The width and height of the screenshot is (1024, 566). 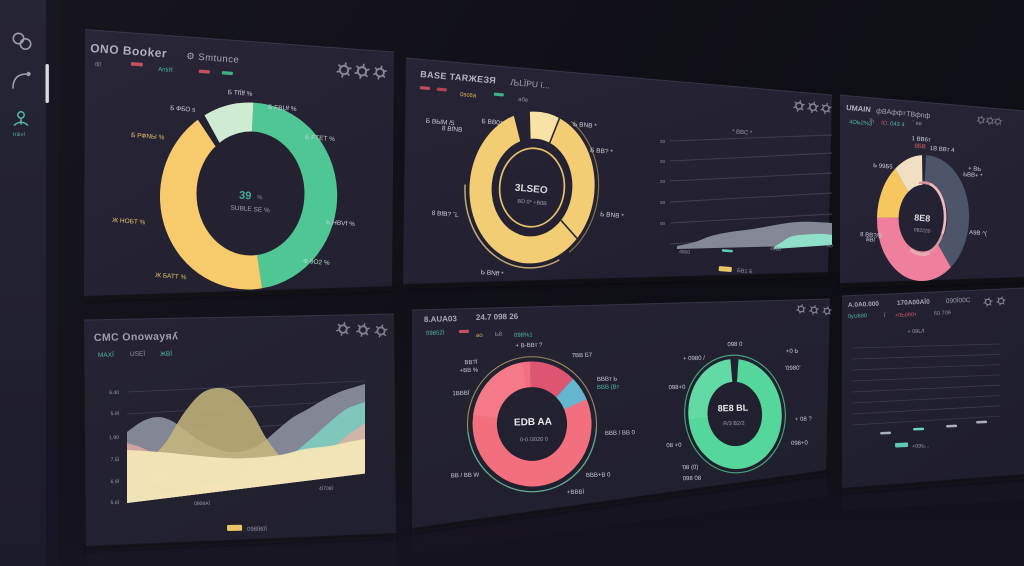 I want to click on svg-text: Б BЫM /5, so click(x=440, y=123).